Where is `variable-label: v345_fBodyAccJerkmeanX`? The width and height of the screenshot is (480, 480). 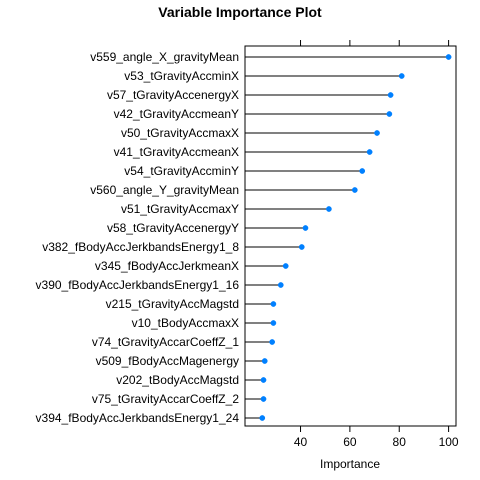 variable-label: v345_fBodyAccJerkmeanX is located at coordinates (167, 266).